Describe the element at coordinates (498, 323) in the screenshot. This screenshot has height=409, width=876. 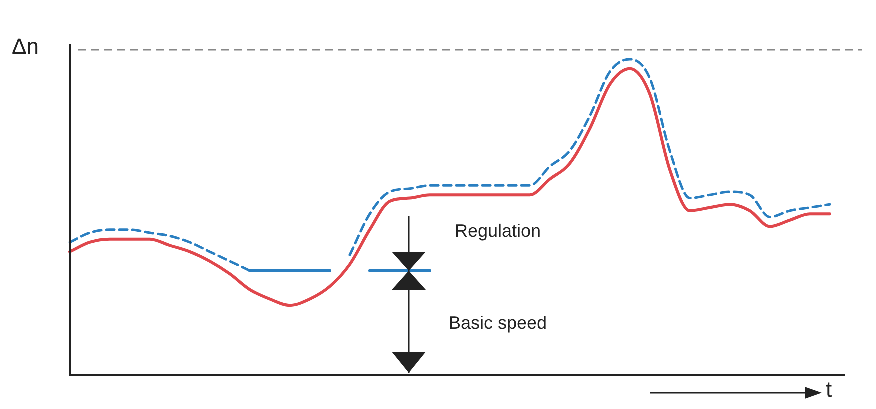
I see `annotation: Basic speed` at that location.